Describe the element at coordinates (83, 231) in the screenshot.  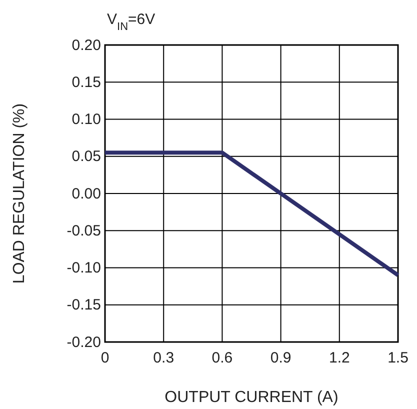
I see `y-tick-label: -0.05` at that location.